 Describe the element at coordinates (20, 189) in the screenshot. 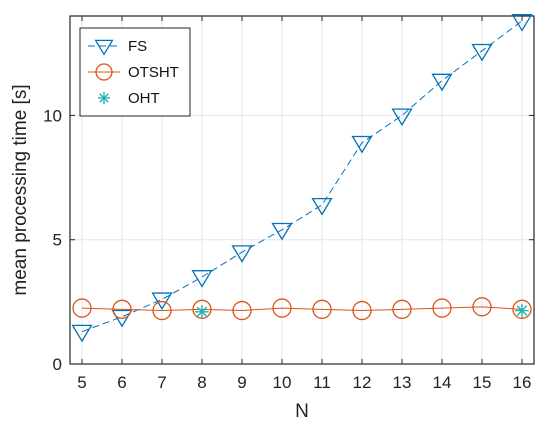

I see `y-axis-title: mean processing time [s]` at that location.